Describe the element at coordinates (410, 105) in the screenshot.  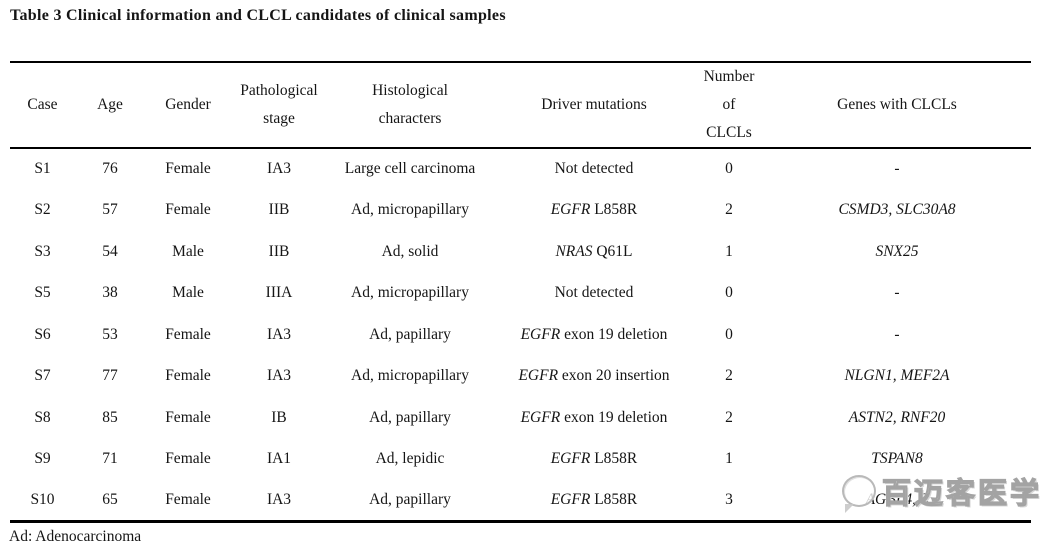
I see `col-header-histological-characters: Histological characters` at that location.